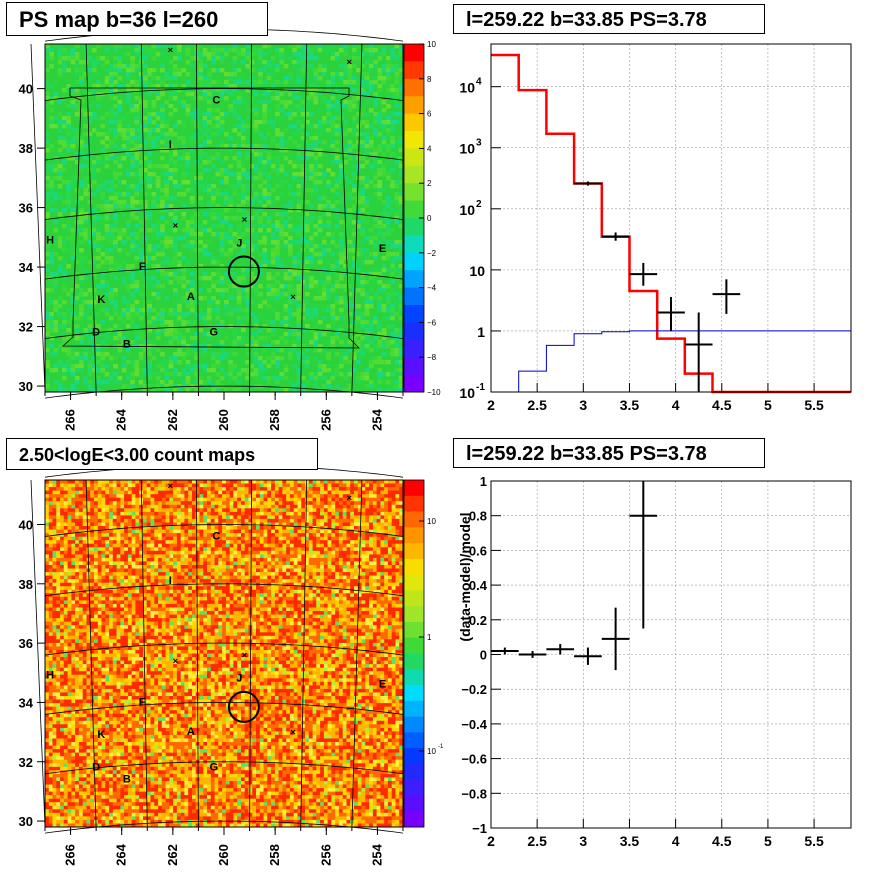 The image size is (896, 872). What do you see at coordinates (224, 213) in the screenshot?
I see `latitude-line` at bounding box center [224, 213].